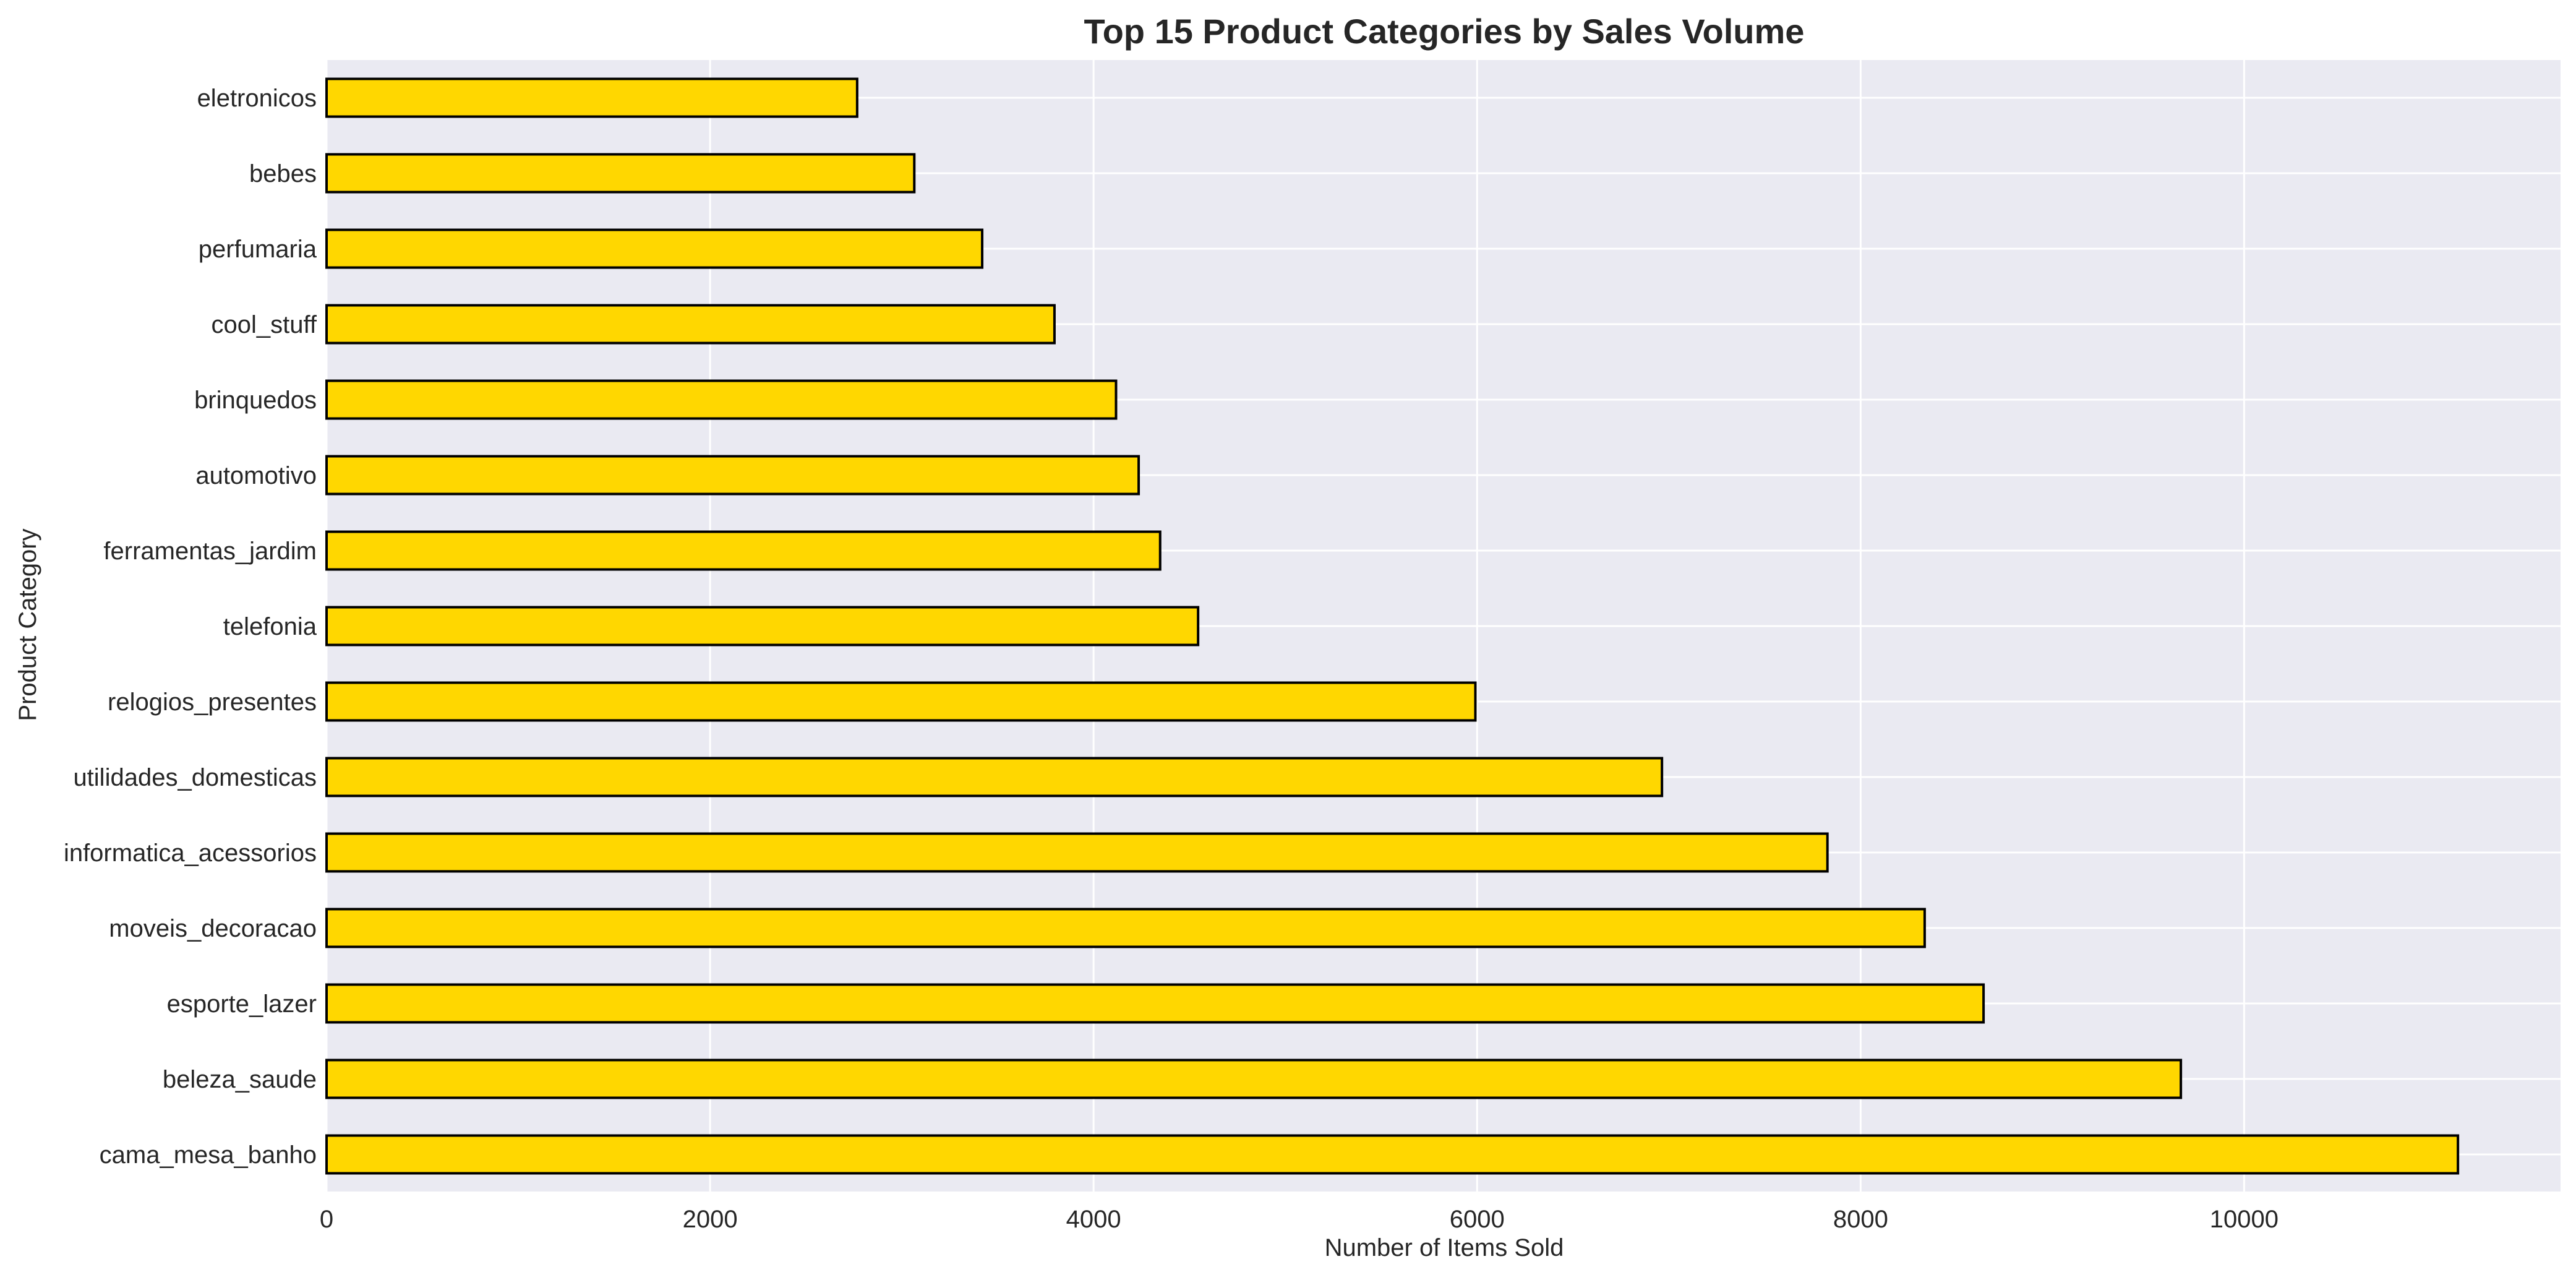  Describe the element at coordinates (901, 701) in the screenshot. I see `bar-relogios_presentes` at that location.